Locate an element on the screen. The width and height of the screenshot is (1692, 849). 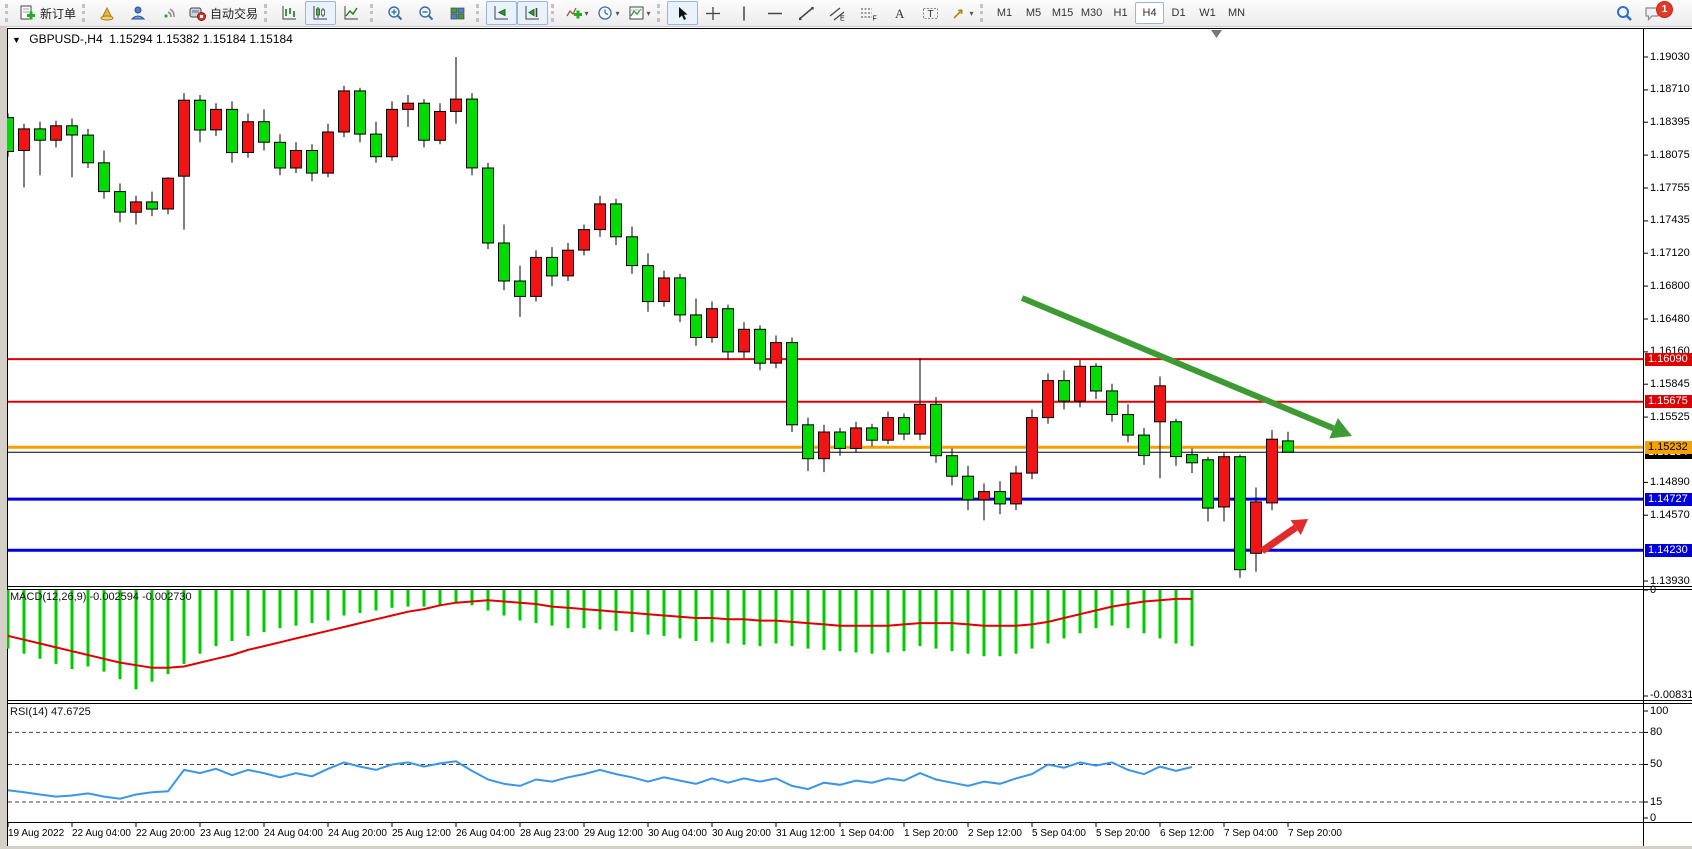
rsi-scale-tick: 100 is located at coordinates (1659, 710).